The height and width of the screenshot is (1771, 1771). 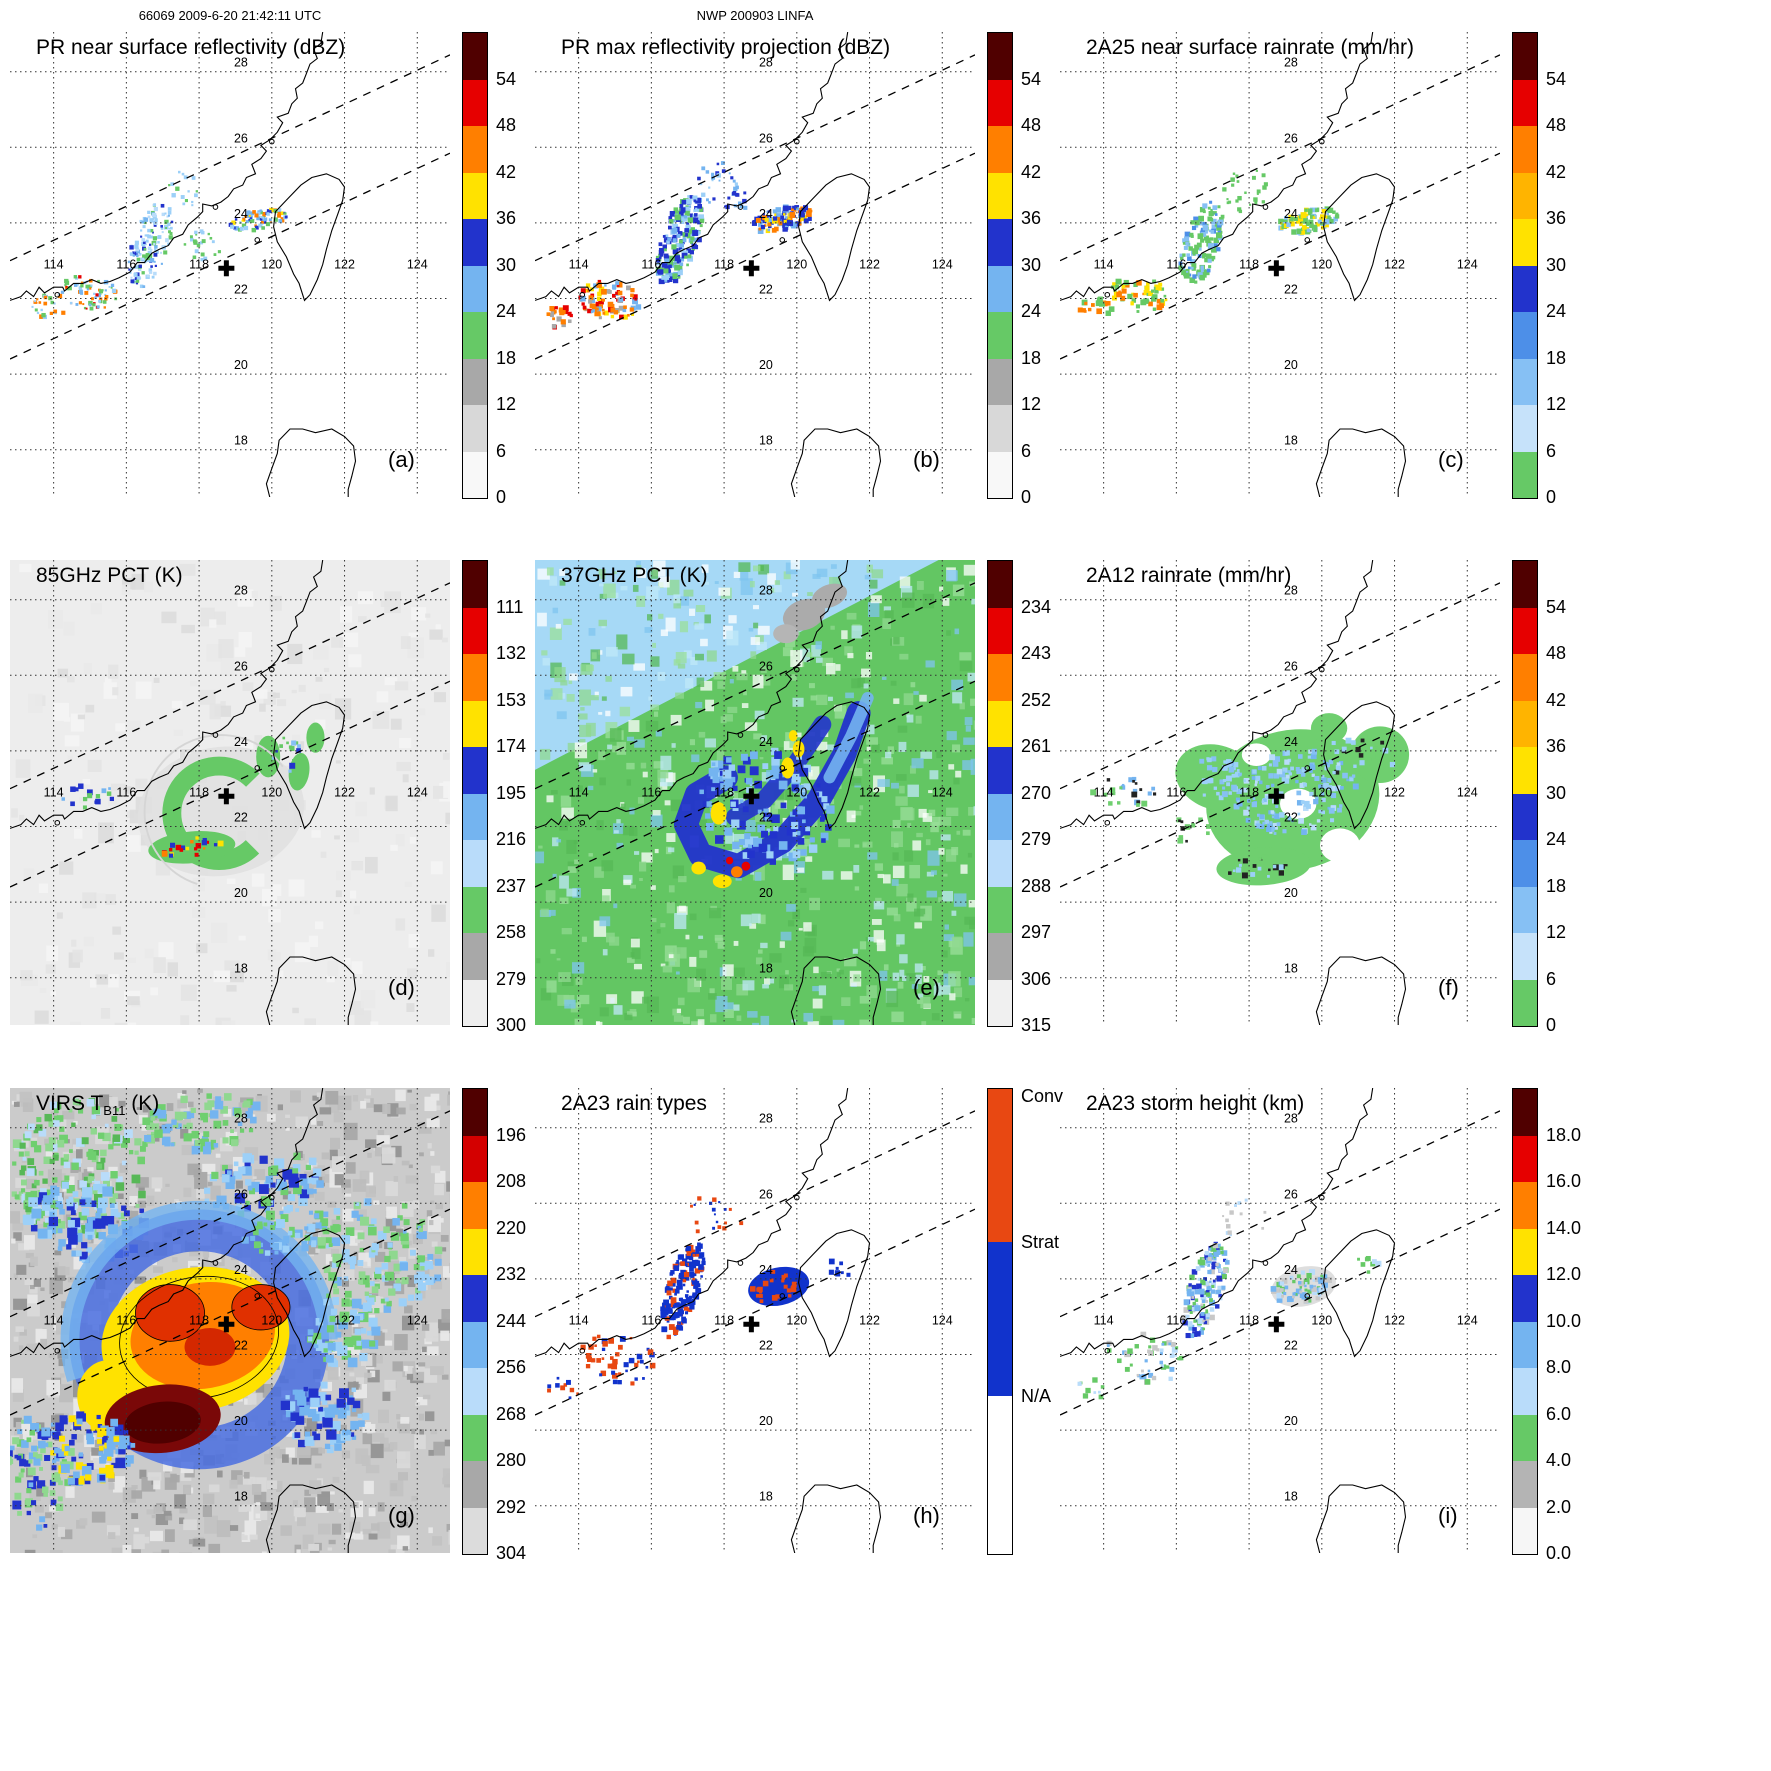 I want to click on colorbar-tick: 12, so click(x=1031, y=404).